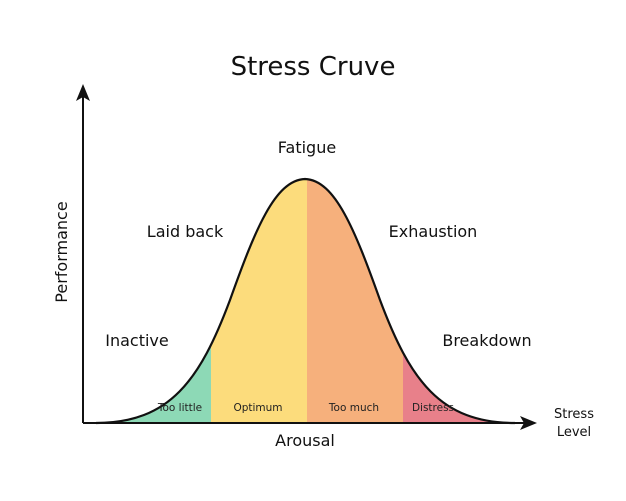 The image size is (626, 501). What do you see at coordinates (137, 340) in the screenshot?
I see `zone-label-inactive: Inactive` at bounding box center [137, 340].